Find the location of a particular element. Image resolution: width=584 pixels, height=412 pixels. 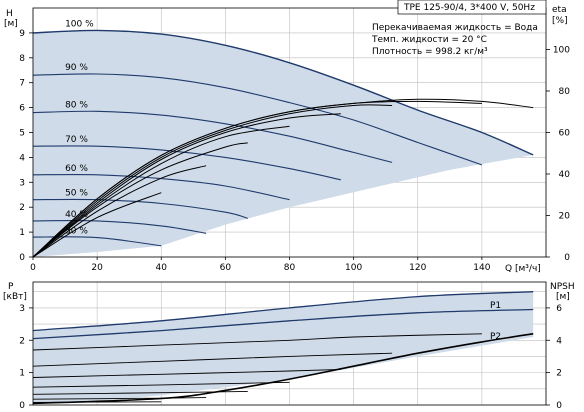

y-tick-label-eta: 100 is located at coordinates (561, 51).